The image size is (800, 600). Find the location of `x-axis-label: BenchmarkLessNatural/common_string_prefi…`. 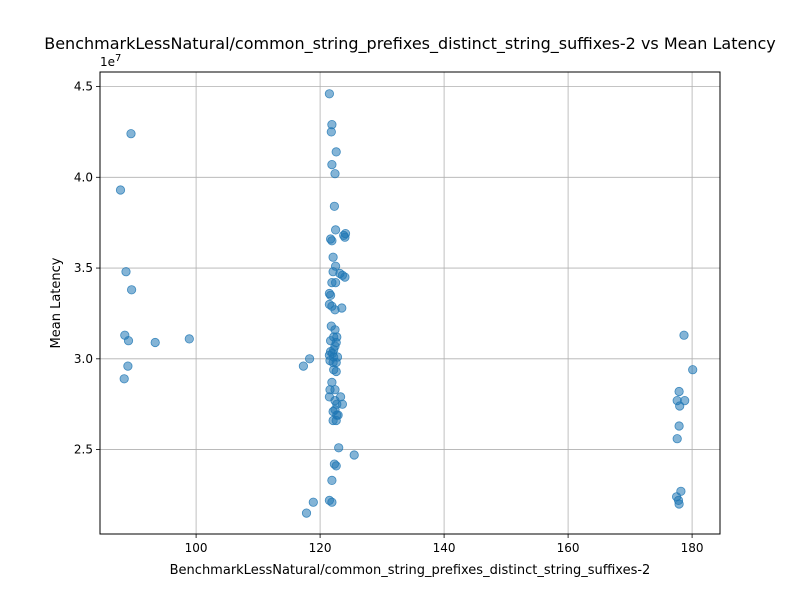

x-axis-label: BenchmarkLessNatural/common_string_prefi… is located at coordinates (410, 570).